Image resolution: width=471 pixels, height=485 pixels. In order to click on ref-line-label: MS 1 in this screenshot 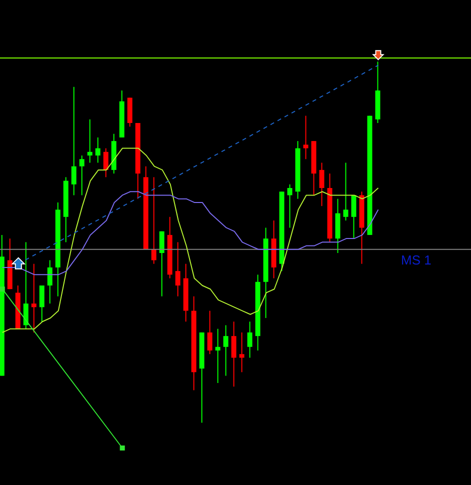, I will do `click(416, 260)`.